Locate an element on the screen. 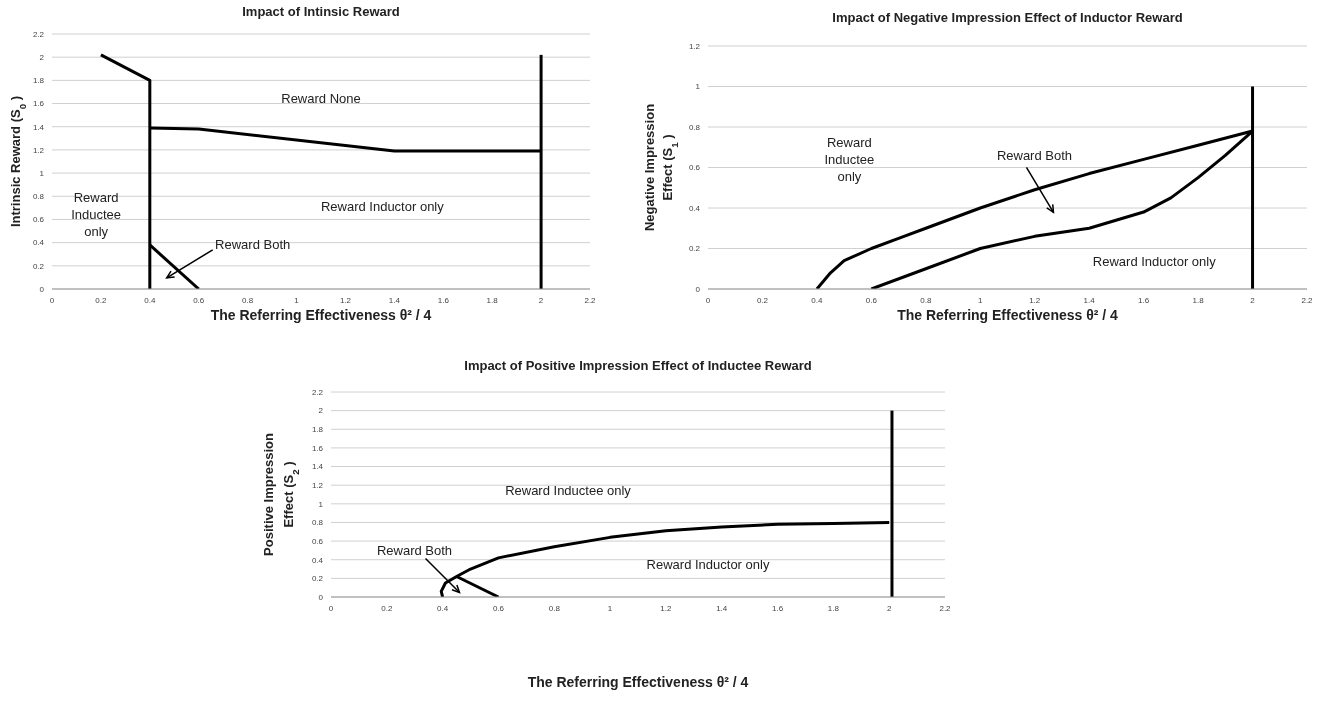 The width and height of the screenshot is (1325, 706). chart-title: Impact of Negative Impression Effect of Inductor Reward is located at coordinates (1007, 17).